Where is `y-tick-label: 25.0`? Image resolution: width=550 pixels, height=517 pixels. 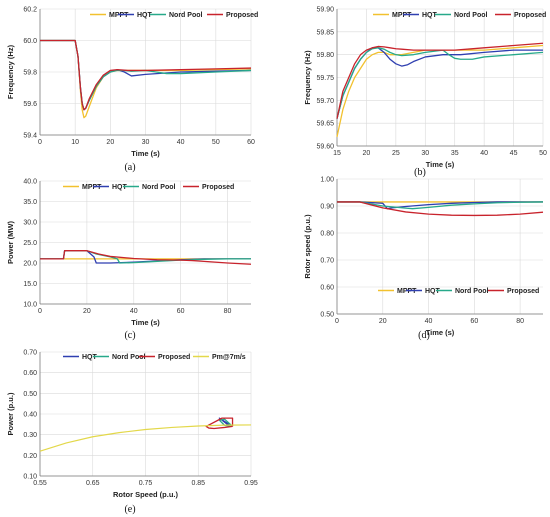 y-tick-label: 25.0 is located at coordinates (30, 243).